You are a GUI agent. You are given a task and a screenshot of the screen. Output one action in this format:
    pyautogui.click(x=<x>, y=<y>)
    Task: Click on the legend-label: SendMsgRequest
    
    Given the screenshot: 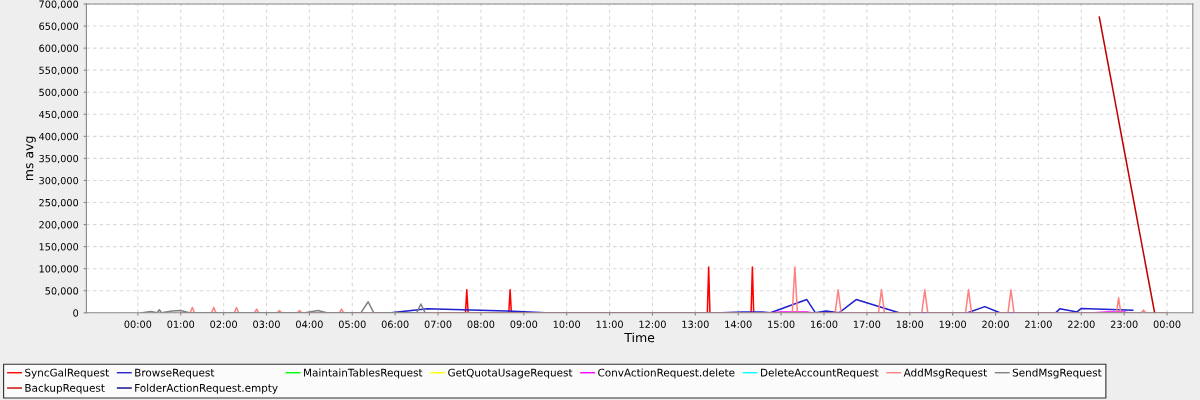 What is the action you would take?
    pyautogui.click(x=1057, y=373)
    